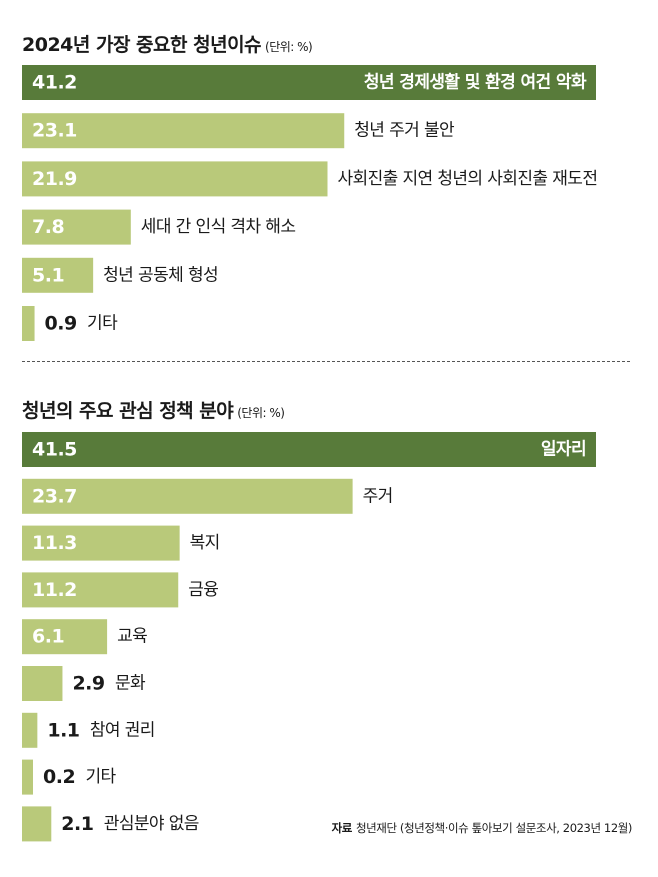 This screenshot has width=658, height=877. I want to click on chart1-value-label: 21.9, so click(54, 179).